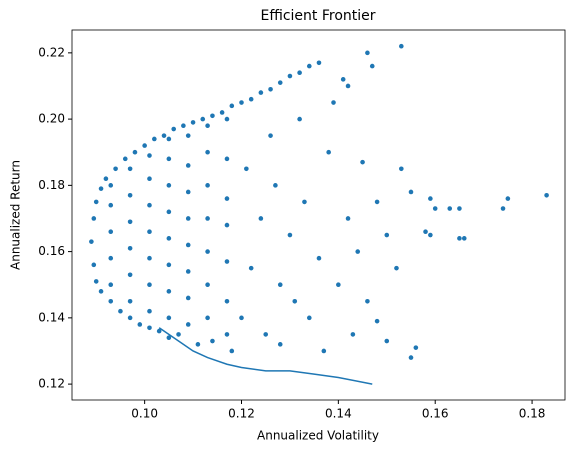 The image size is (576, 453). What do you see at coordinates (338, 414) in the screenshot?
I see `x-tick-label: 0.14` at bounding box center [338, 414].